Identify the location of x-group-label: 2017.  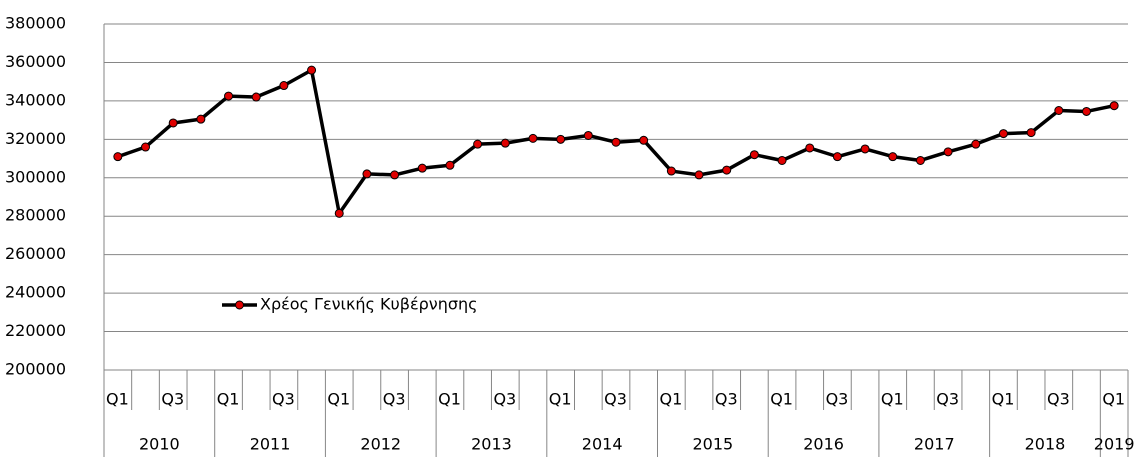
(934, 444).